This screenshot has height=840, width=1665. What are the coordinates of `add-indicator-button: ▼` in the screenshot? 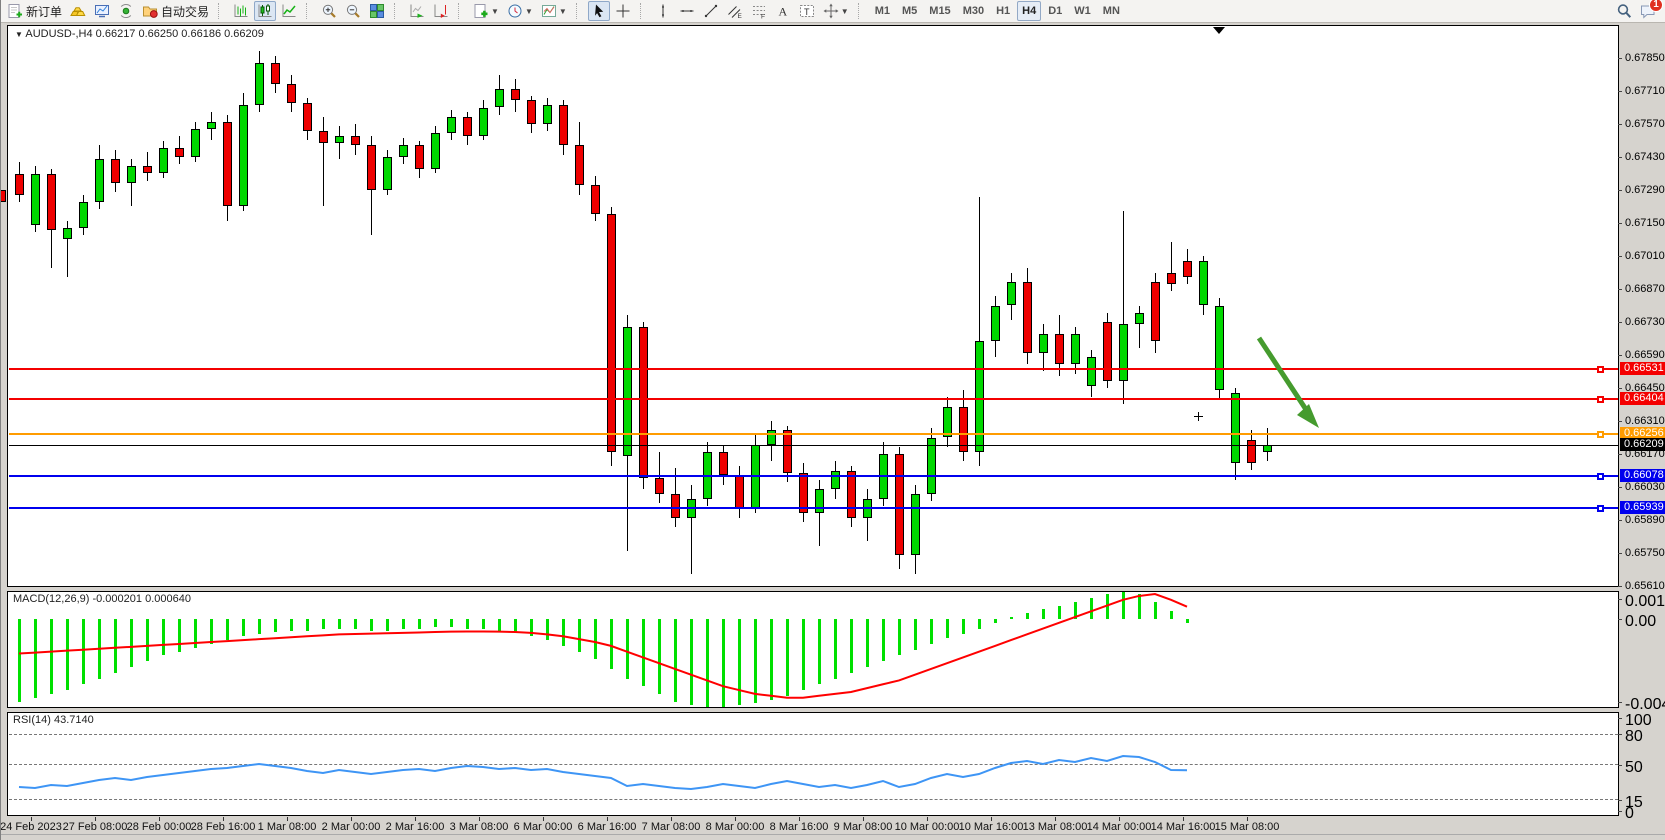 It's located at (486, 11).